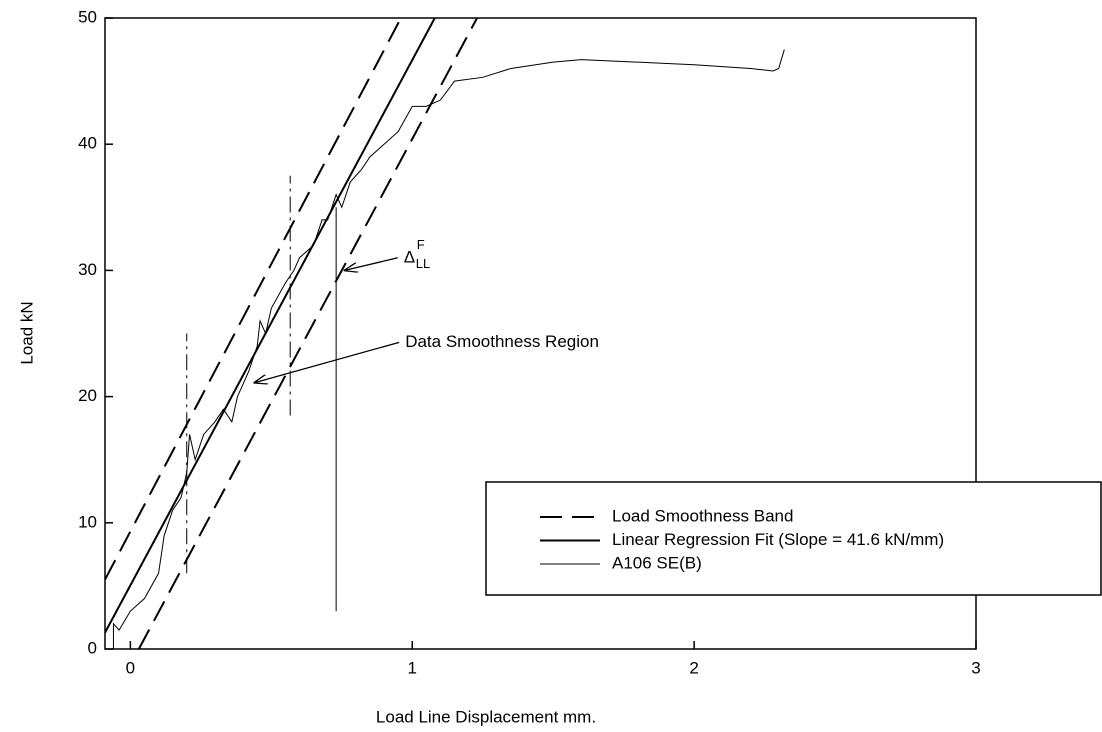  Describe the element at coordinates (92, 647) in the screenshot. I see `y-tick-label: 0` at that location.